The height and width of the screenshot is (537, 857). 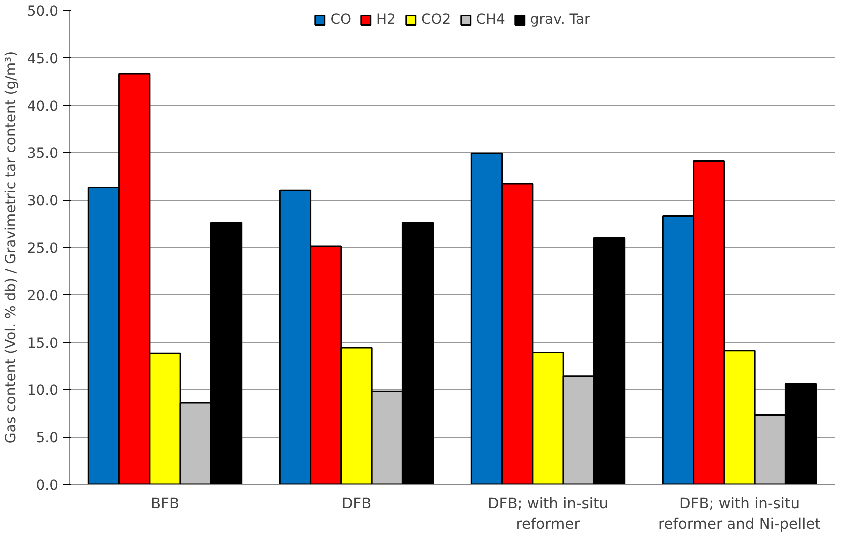 What do you see at coordinates (47, 438) in the screenshot?
I see `y-tick-label: 5.0` at bounding box center [47, 438].